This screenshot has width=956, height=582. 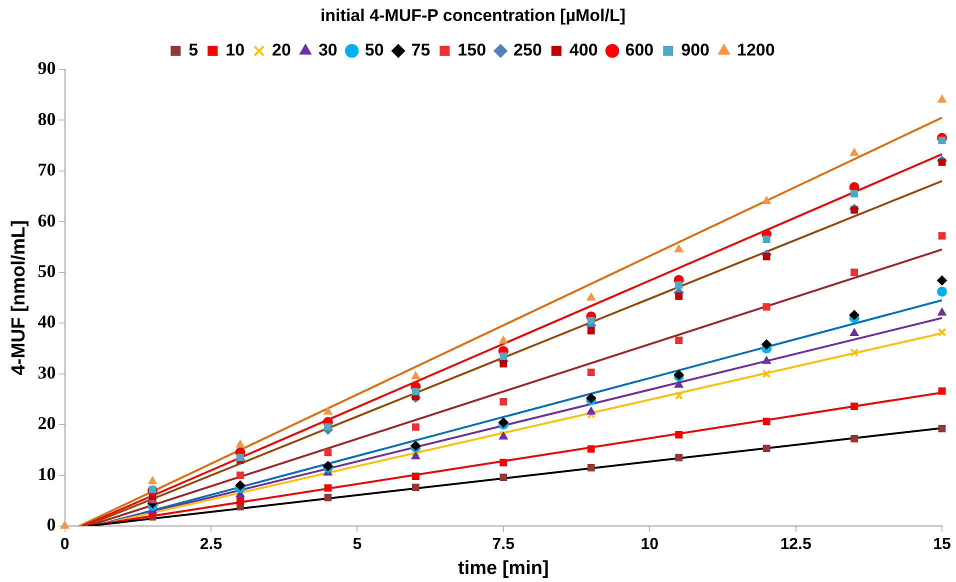 What do you see at coordinates (47, 322) in the screenshot?
I see `y-tick-label: 40` at bounding box center [47, 322].